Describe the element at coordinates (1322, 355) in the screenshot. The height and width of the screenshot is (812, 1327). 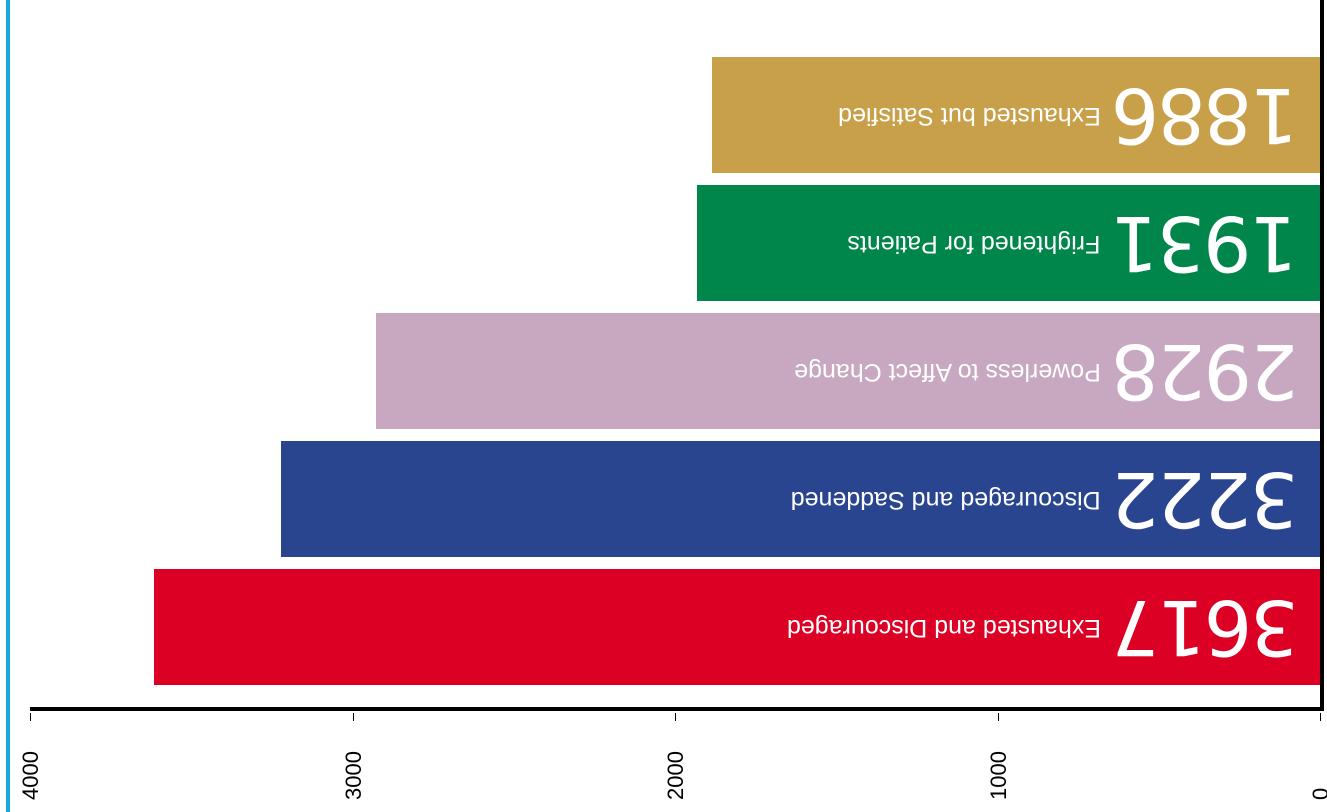
I see `y-axis-line` at that location.